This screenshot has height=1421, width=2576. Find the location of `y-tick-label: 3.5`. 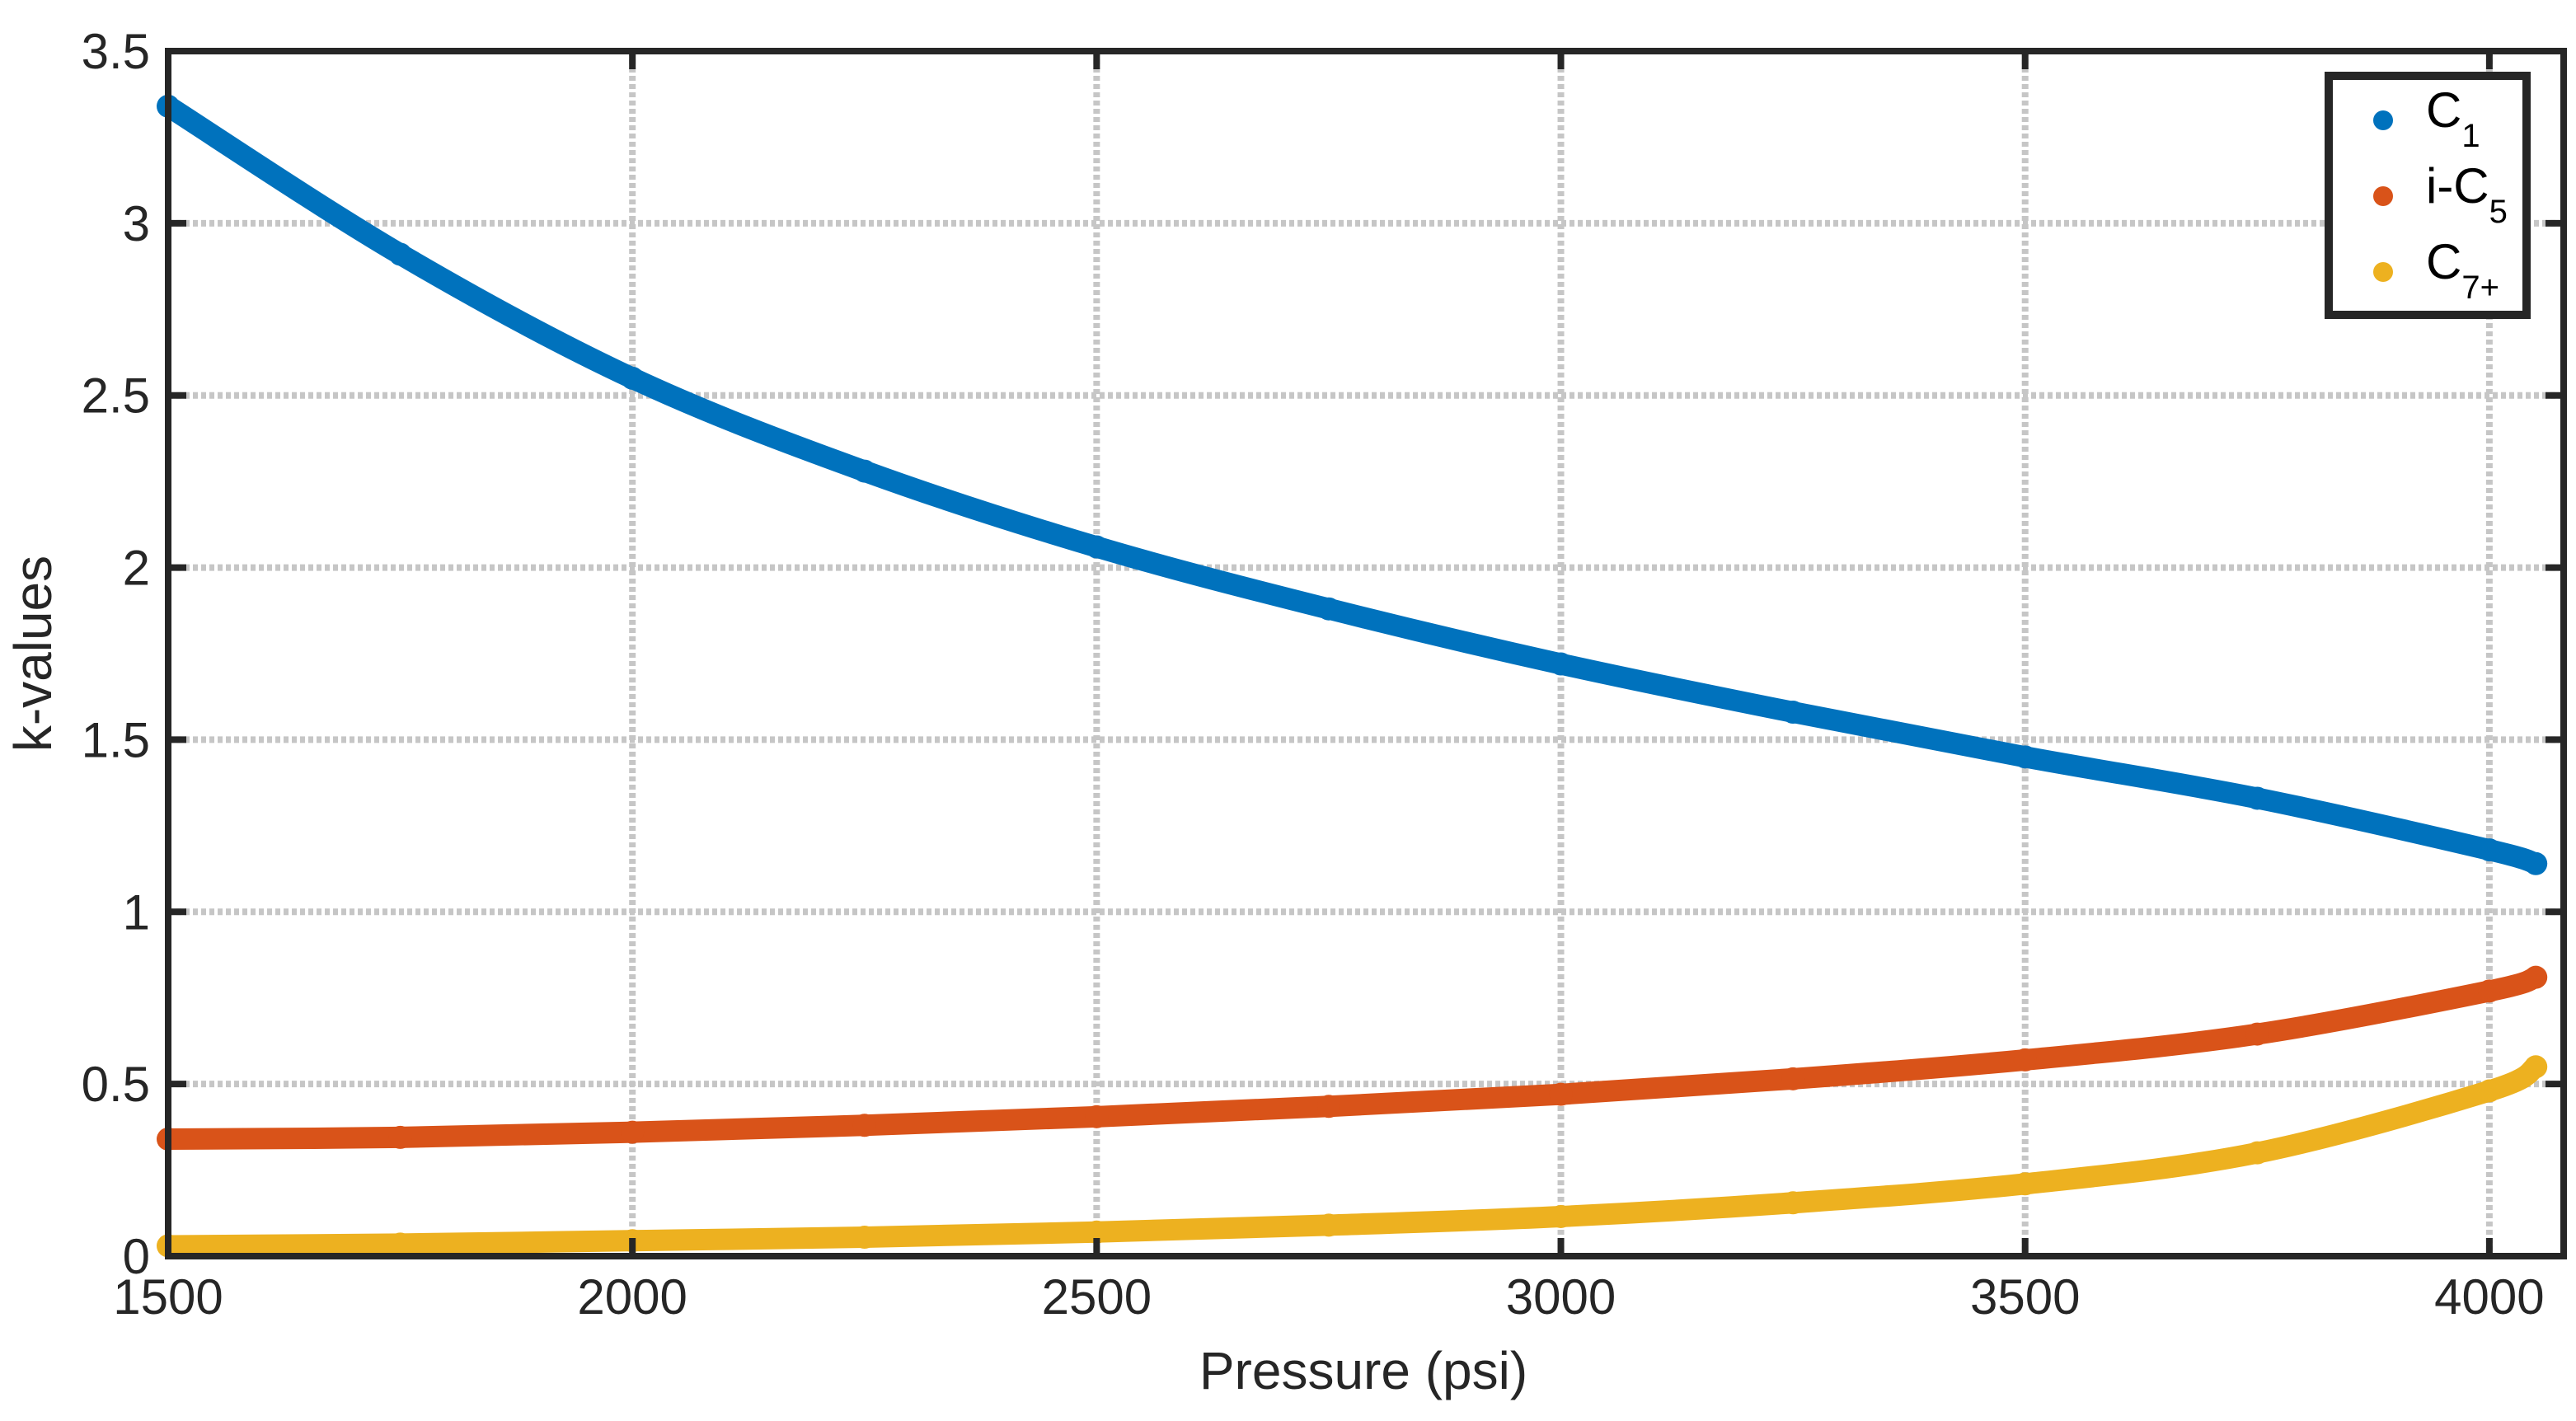

y-tick-label: 3.5 is located at coordinates (116, 51).